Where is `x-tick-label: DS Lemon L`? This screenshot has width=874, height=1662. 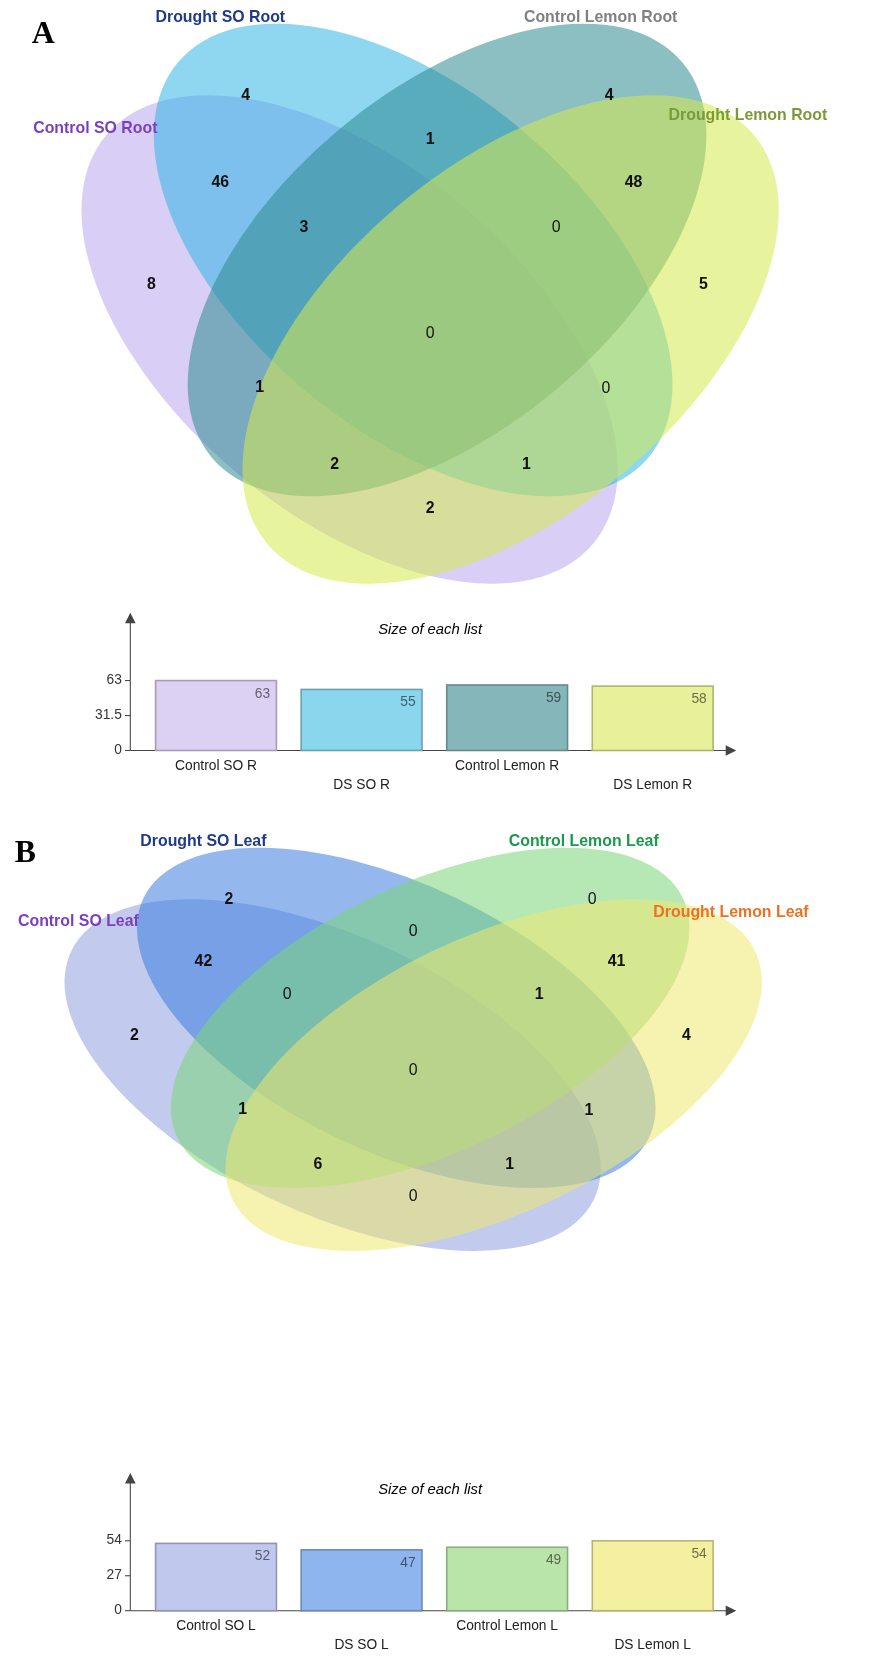 x-tick-label: DS Lemon L is located at coordinates (653, 1644).